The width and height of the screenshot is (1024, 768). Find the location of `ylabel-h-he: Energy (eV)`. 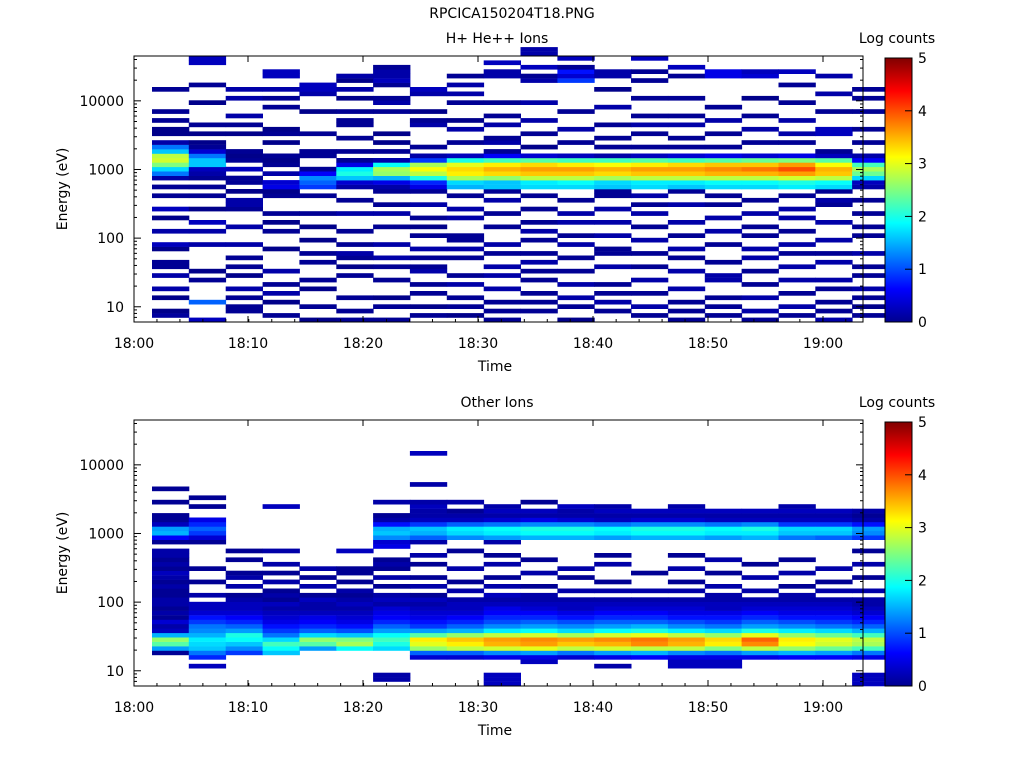

ylabel-h-he: Energy (eV) is located at coordinates (63, 189).